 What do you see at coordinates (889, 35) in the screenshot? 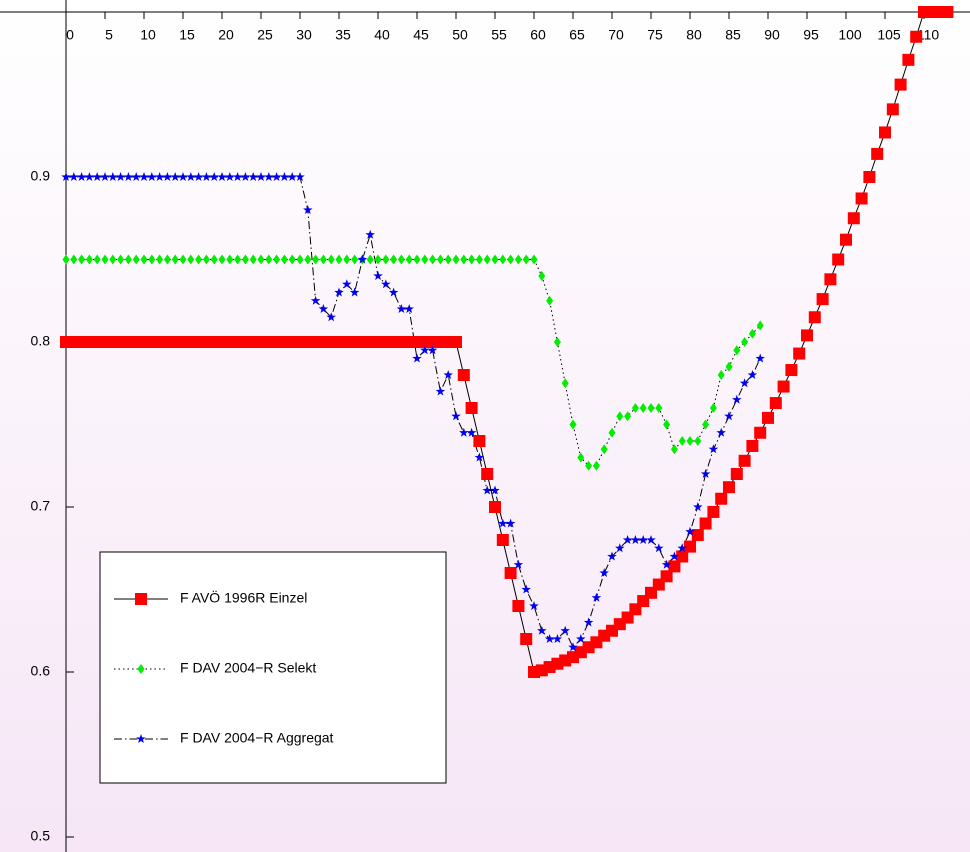
I see `x-tick-label: 105` at bounding box center [889, 35].